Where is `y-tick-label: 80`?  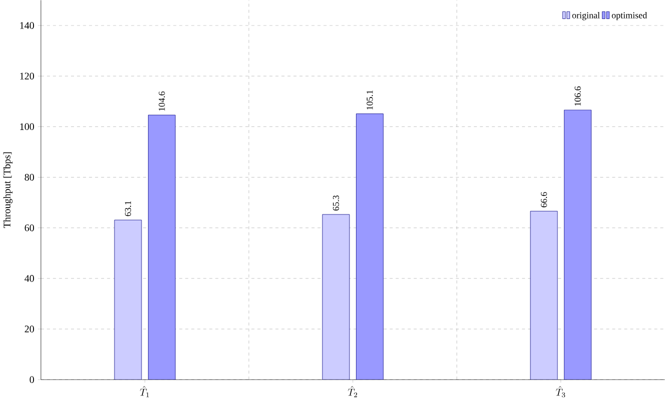
y-tick-label: 80 is located at coordinates (29, 177).